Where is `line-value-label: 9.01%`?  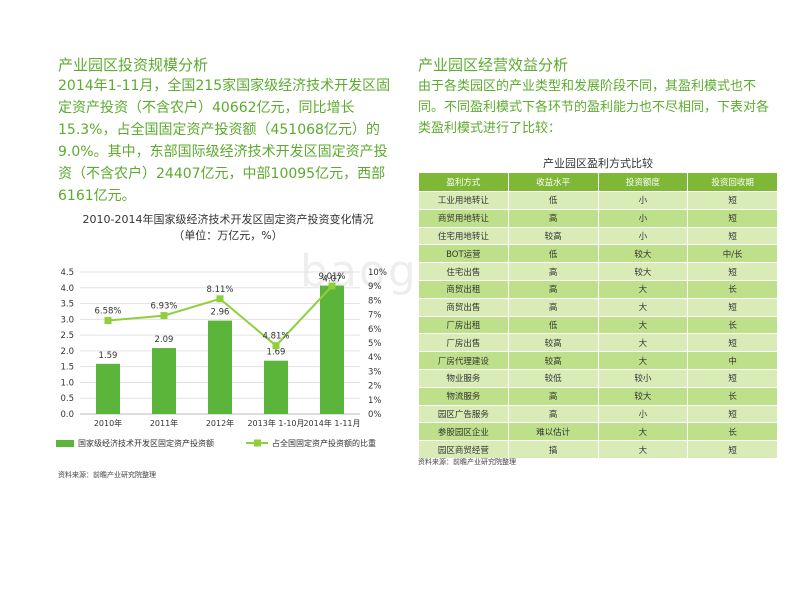
line-value-label: 9.01% is located at coordinates (331, 277).